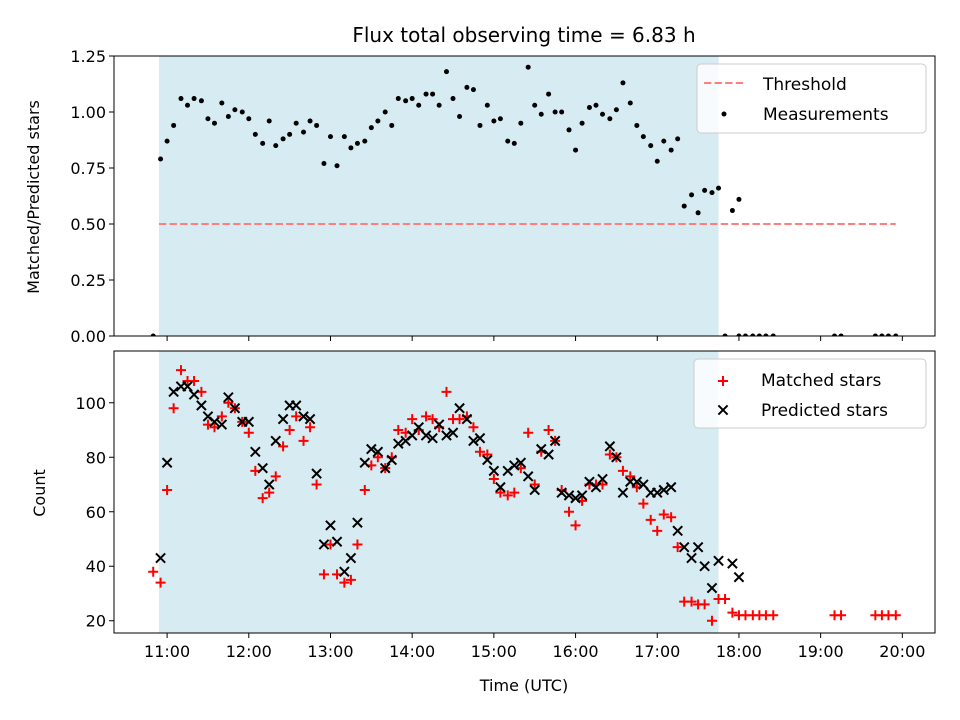  What do you see at coordinates (723, 381) in the screenshot?
I see `legend-matched-swatch` at bounding box center [723, 381].